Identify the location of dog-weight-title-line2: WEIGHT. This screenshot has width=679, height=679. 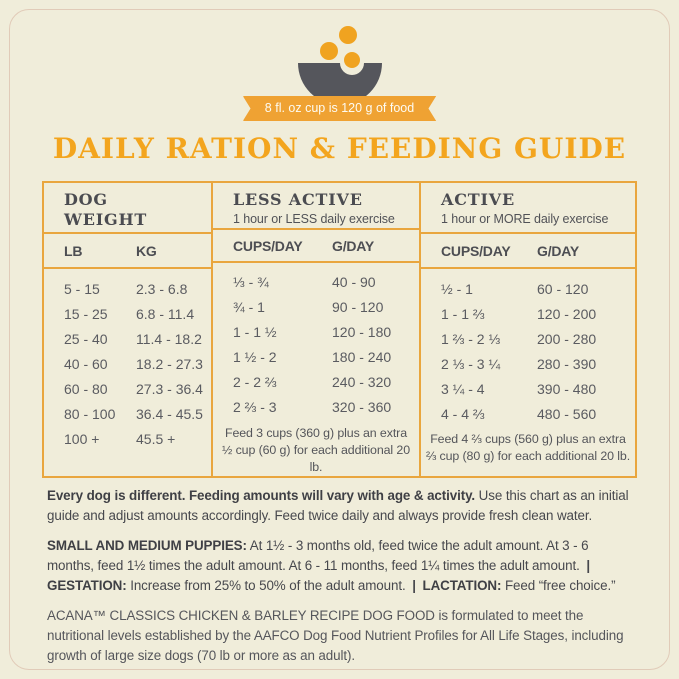
(106, 219).